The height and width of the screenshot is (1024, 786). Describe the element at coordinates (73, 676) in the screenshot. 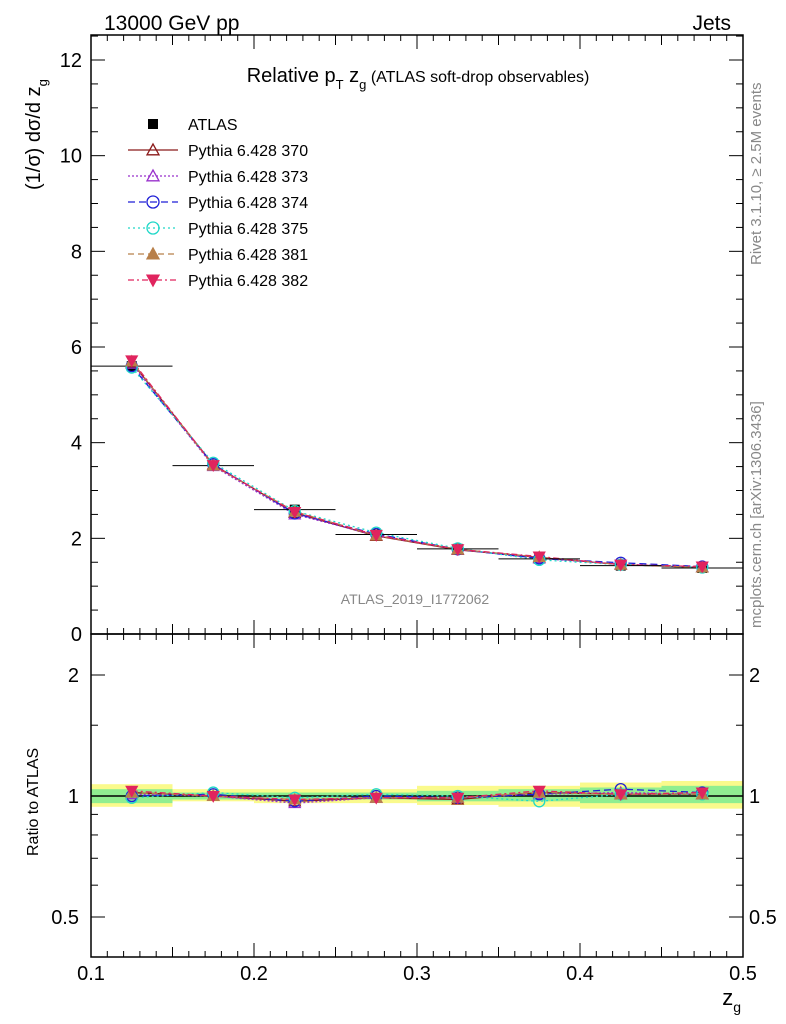

I see `ratio-y-tick-label: 2` at that location.